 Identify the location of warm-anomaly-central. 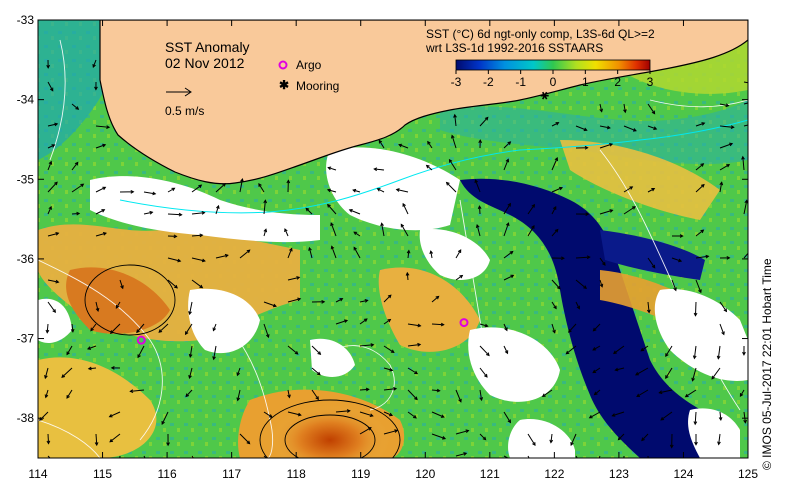
(429, 309).